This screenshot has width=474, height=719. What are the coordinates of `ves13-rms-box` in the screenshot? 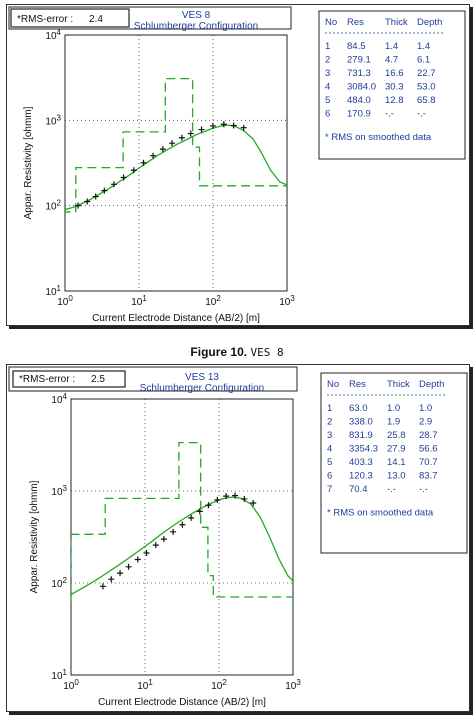 It's located at (69, 379).